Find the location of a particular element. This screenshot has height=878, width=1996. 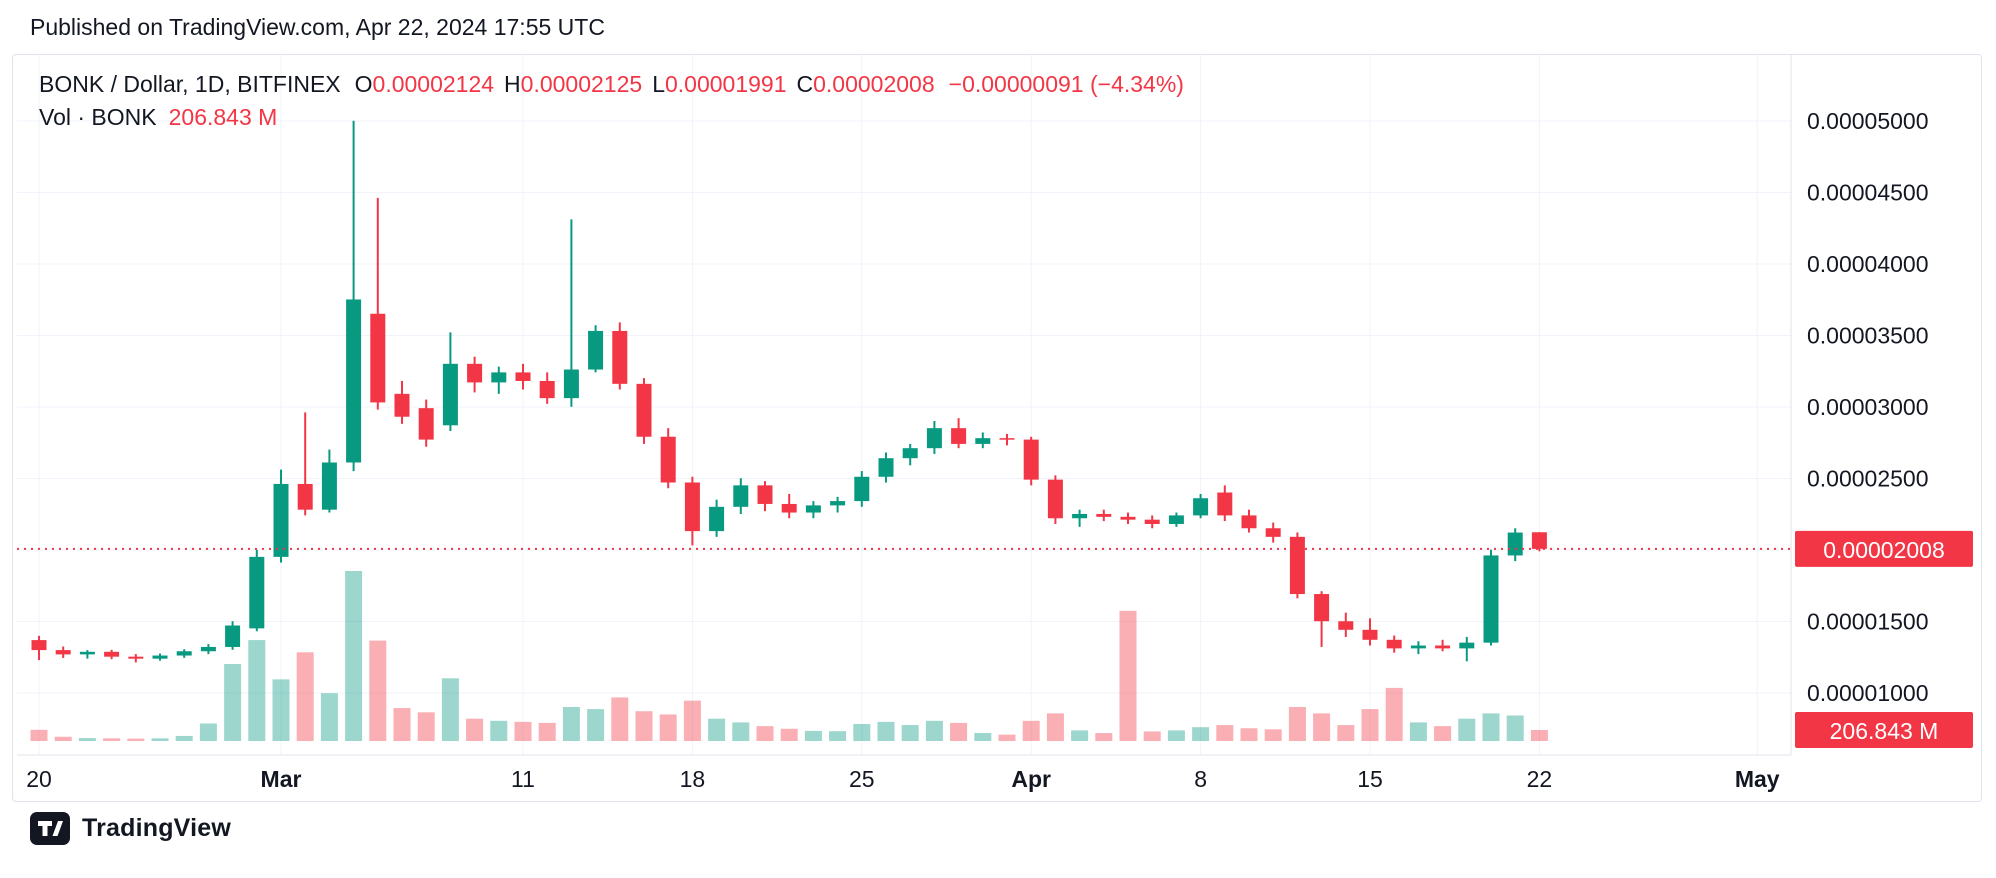

price-tick-label: 0.00001500 is located at coordinates (1868, 622).